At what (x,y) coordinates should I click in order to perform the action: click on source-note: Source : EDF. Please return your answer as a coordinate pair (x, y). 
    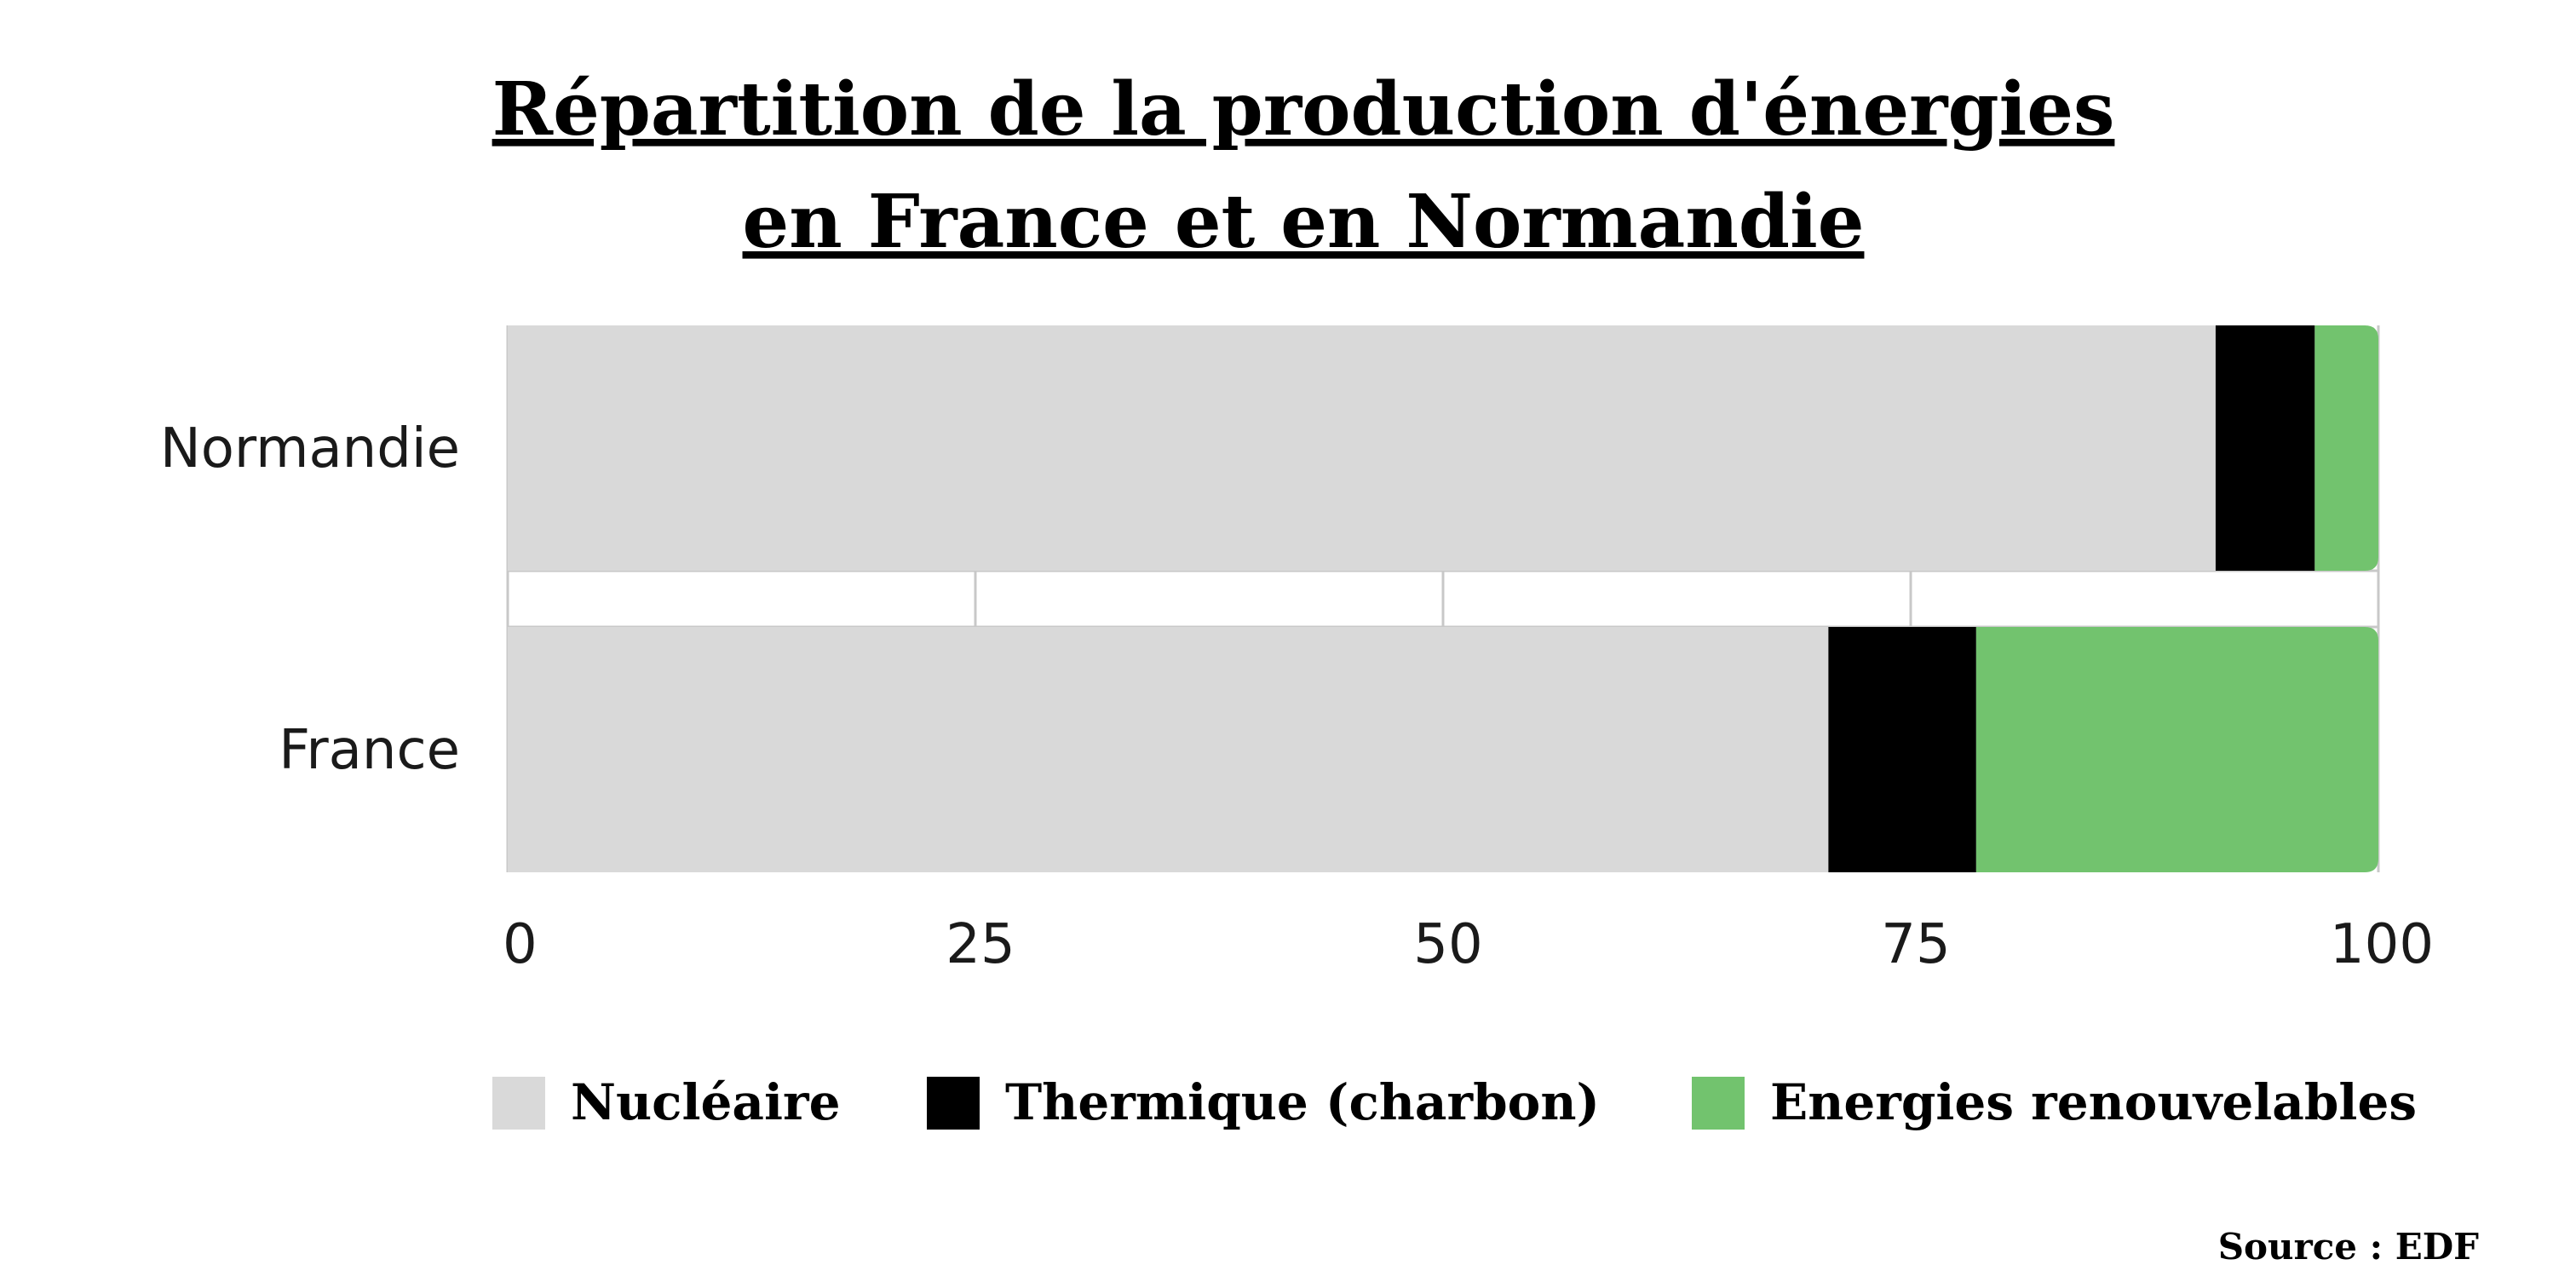
    Looking at the image, I should click on (2349, 1247).